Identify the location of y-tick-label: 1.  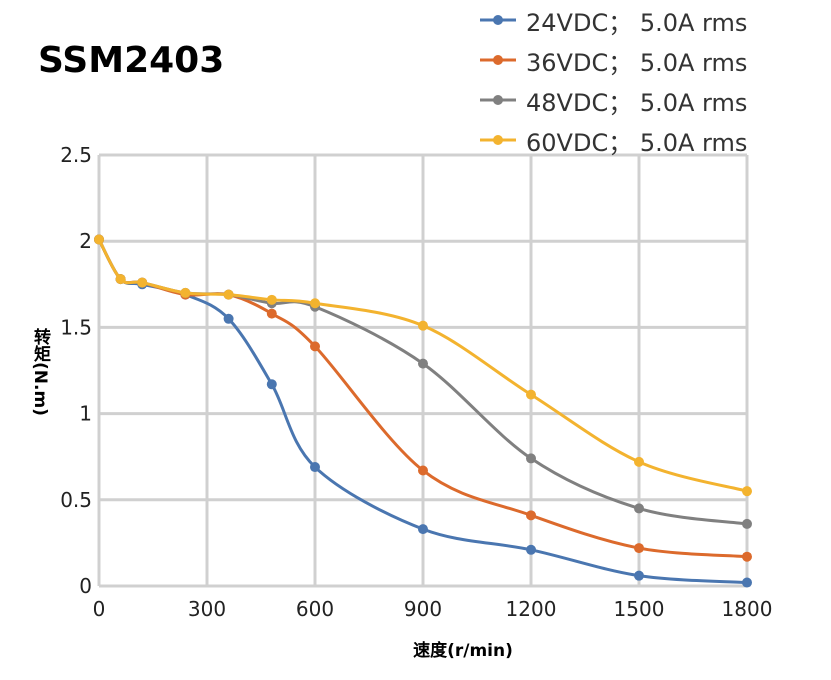
(85, 414).